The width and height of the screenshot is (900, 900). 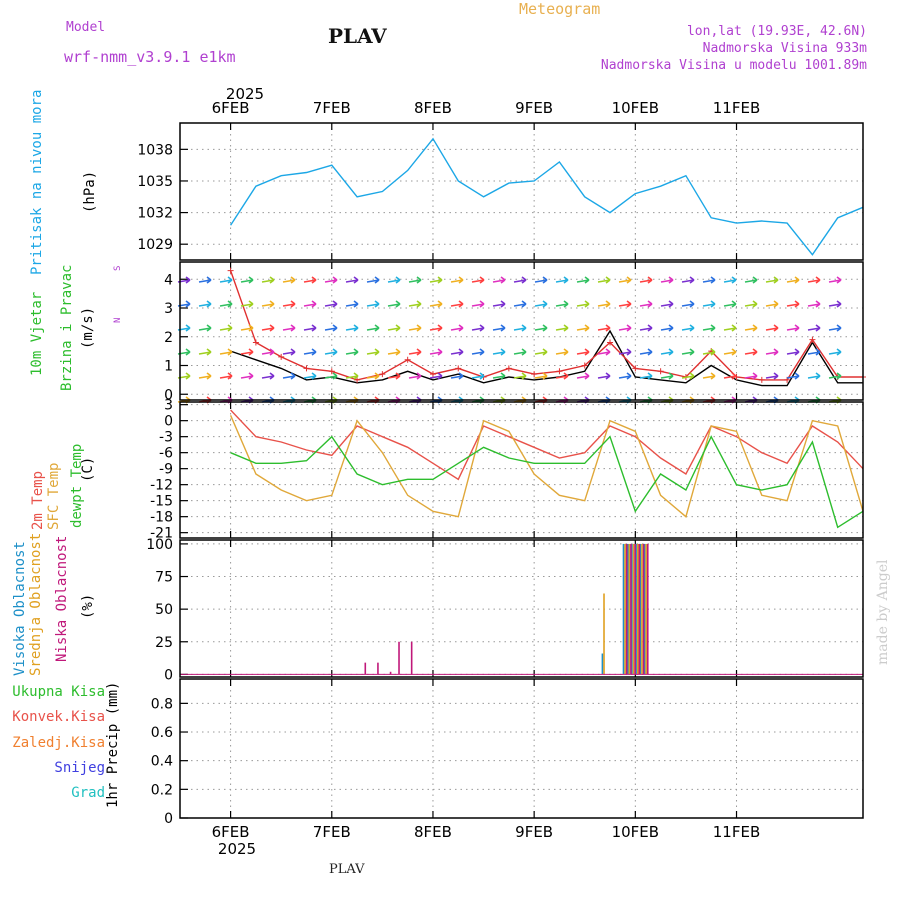 What do you see at coordinates (161, 534) in the screenshot?
I see `temp-ytick-label: -21` at bounding box center [161, 534].